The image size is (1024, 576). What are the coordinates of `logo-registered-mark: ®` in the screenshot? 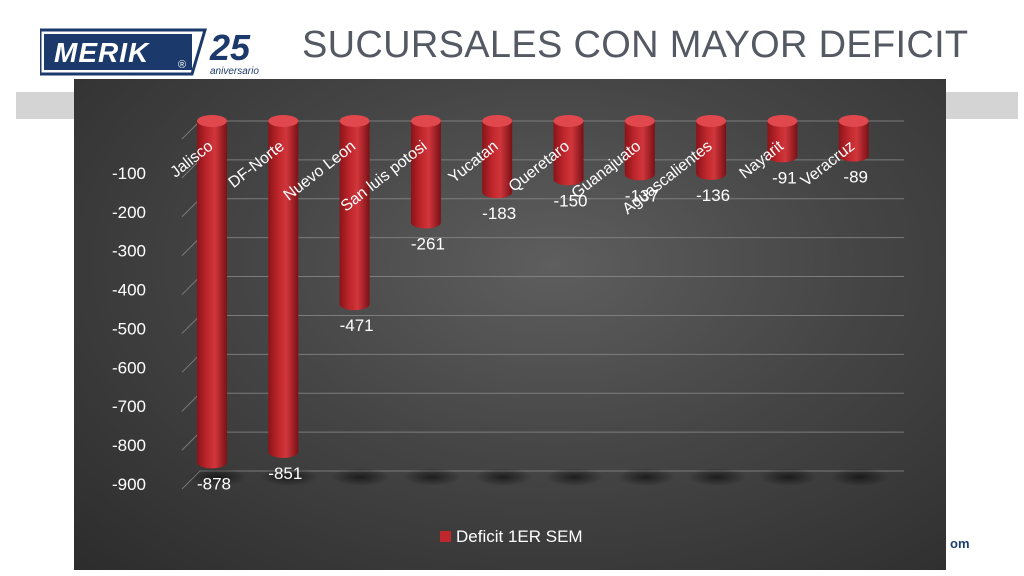 It's located at (182, 65).